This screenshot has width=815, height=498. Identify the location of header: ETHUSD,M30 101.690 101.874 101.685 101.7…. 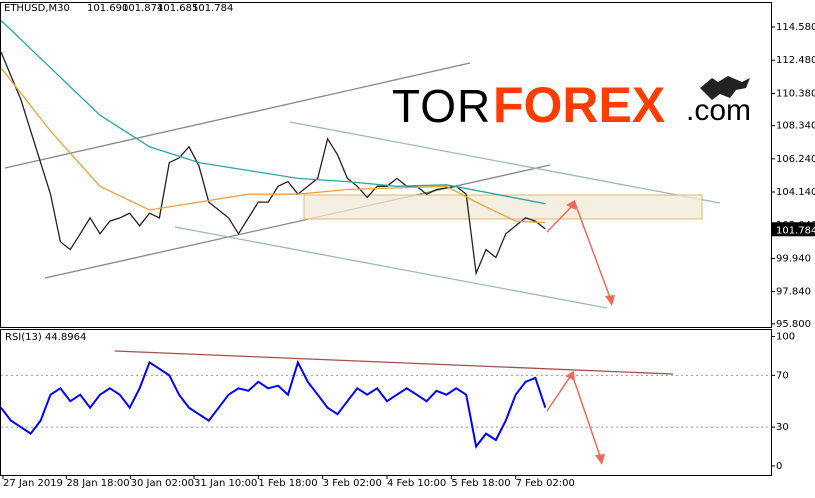
(118, 8).